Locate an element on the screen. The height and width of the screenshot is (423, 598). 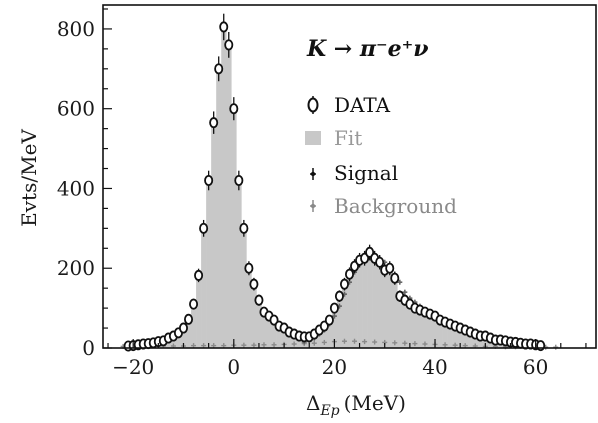
legend: DATA Fit Signal Background is located at coordinates (381, 155).